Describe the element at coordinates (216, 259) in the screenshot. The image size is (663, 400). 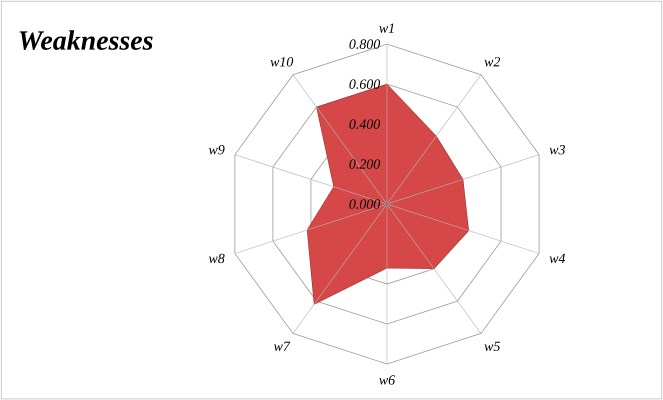
I see `spoke-label: w8` at that location.